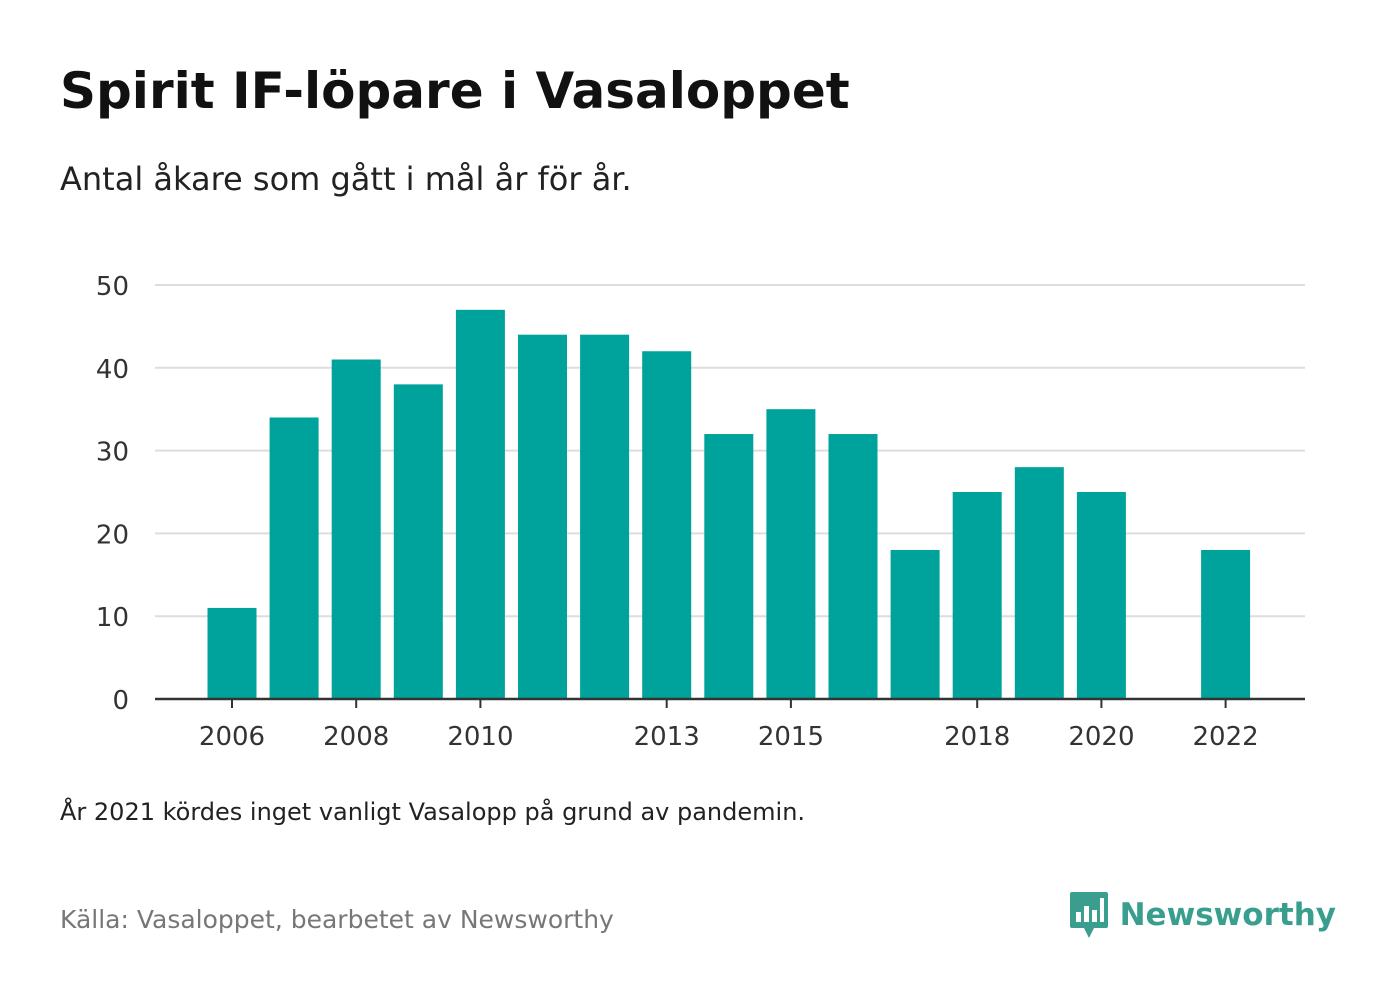 This screenshot has height=1000, width=1400. What do you see at coordinates (112, 287) in the screenshot?
I see `y-tick-label: 50` at bounding box center [112, 287].